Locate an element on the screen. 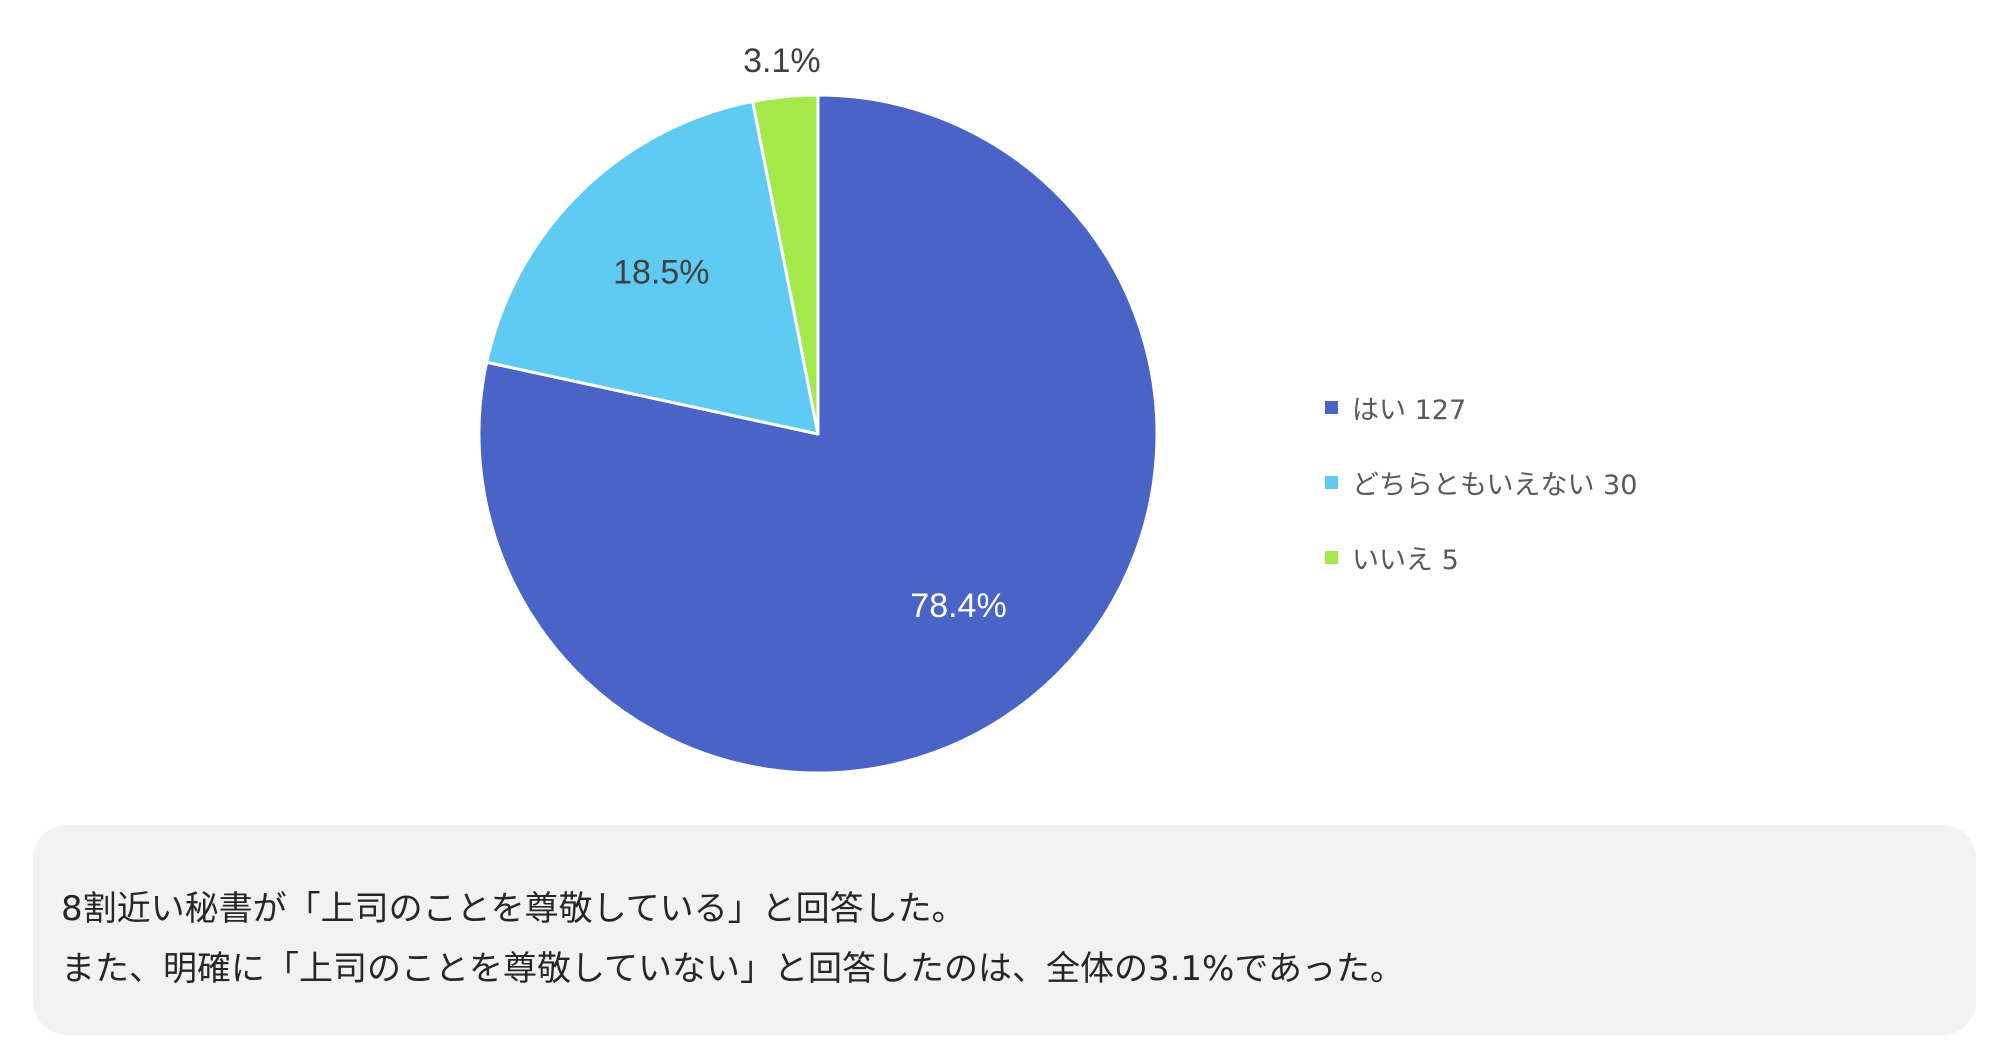 This screenshot has width=2000, height=1050. data-label-0: 78.4% is located at coordinates (958, 606).